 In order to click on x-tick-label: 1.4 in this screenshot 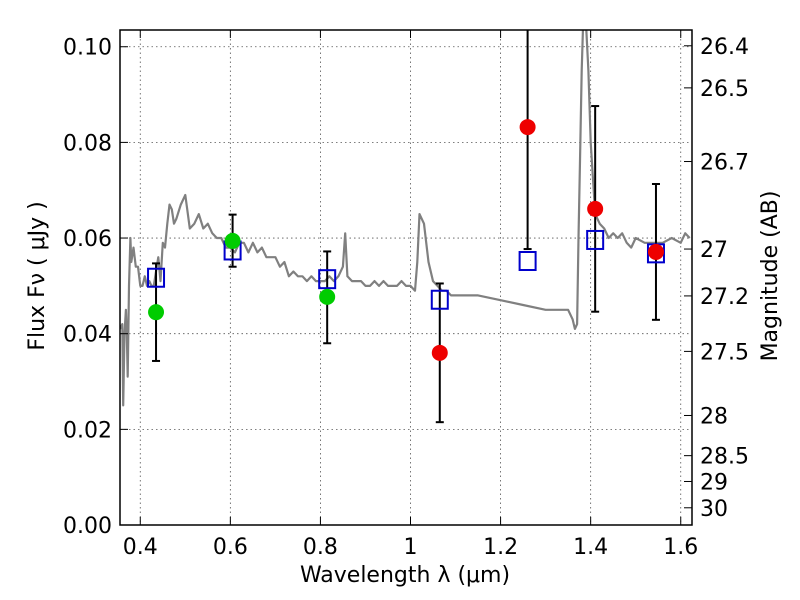, I will do `click(590, 547)`.